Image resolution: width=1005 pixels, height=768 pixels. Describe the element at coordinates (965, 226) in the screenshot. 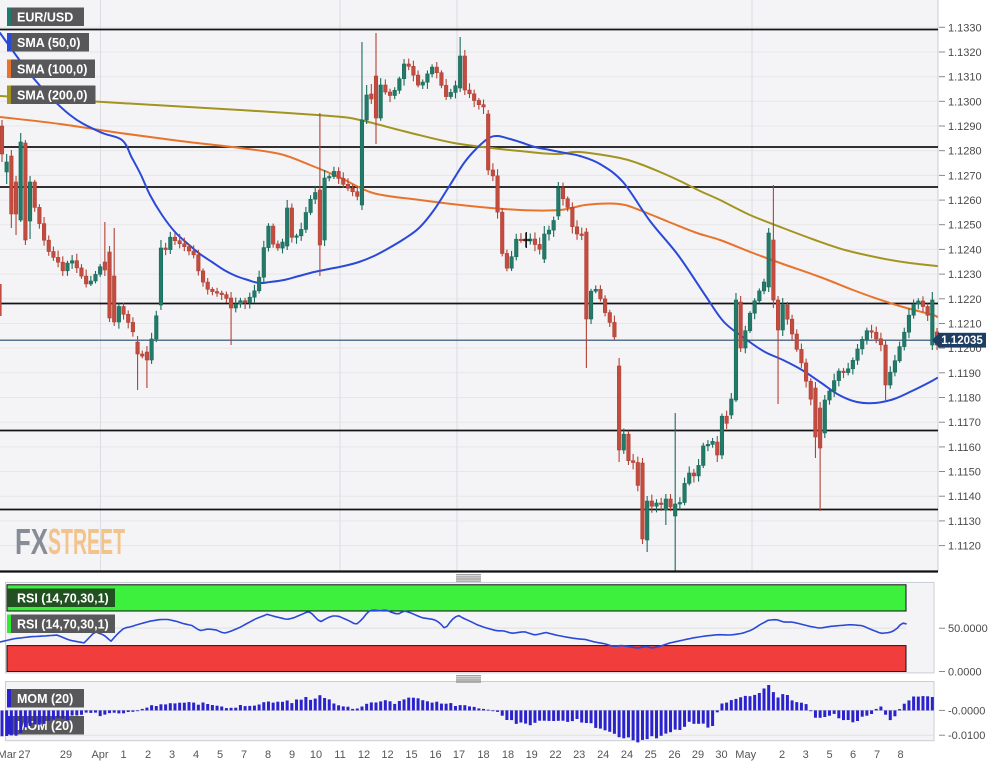

I see `svg-text: 1.1250` at that location.